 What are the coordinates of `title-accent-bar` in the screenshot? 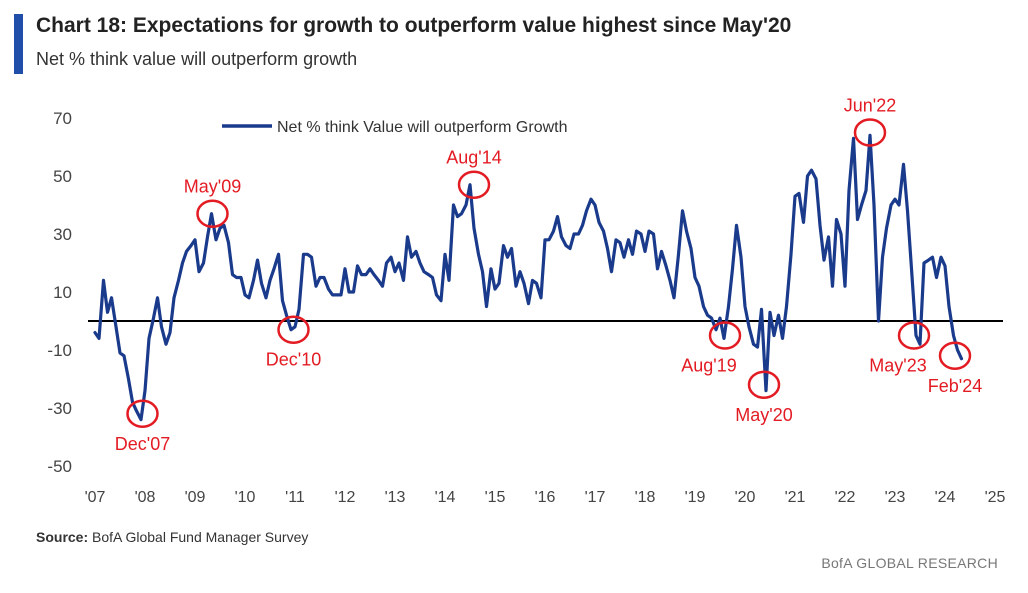 It's located at (18, 44).